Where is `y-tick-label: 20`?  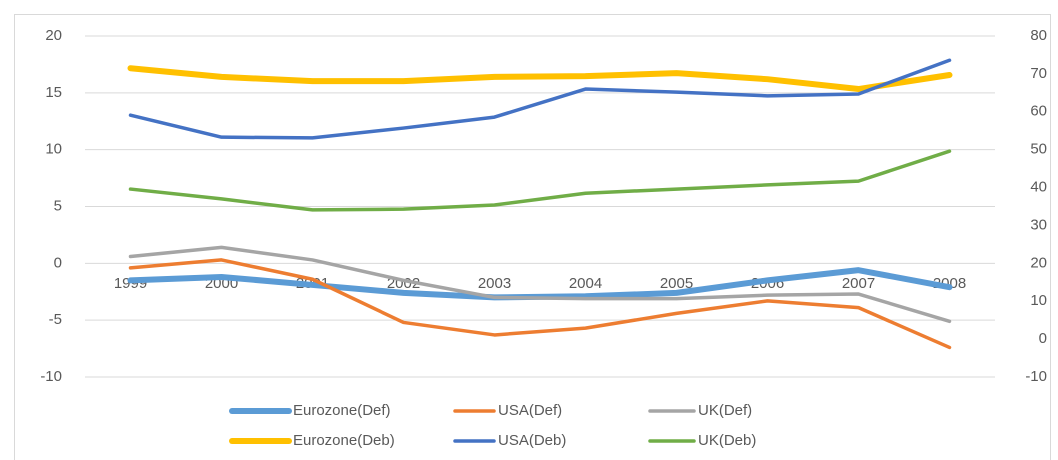
y-tick-label: 20 is located at coordinates (53, 35).